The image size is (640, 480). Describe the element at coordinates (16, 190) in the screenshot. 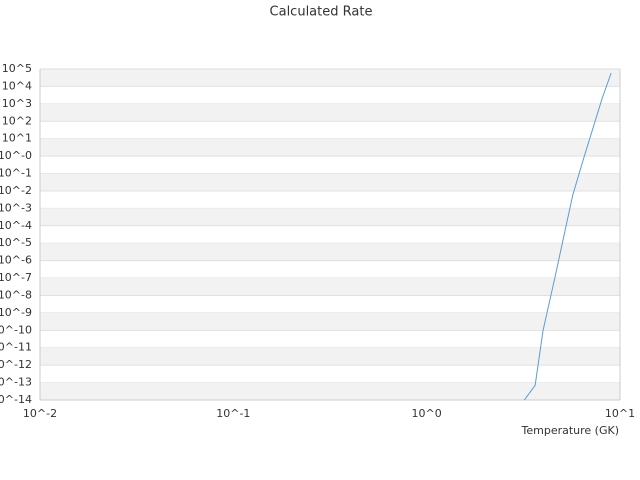

I see `y-tick-label: 10^-2` at that location.